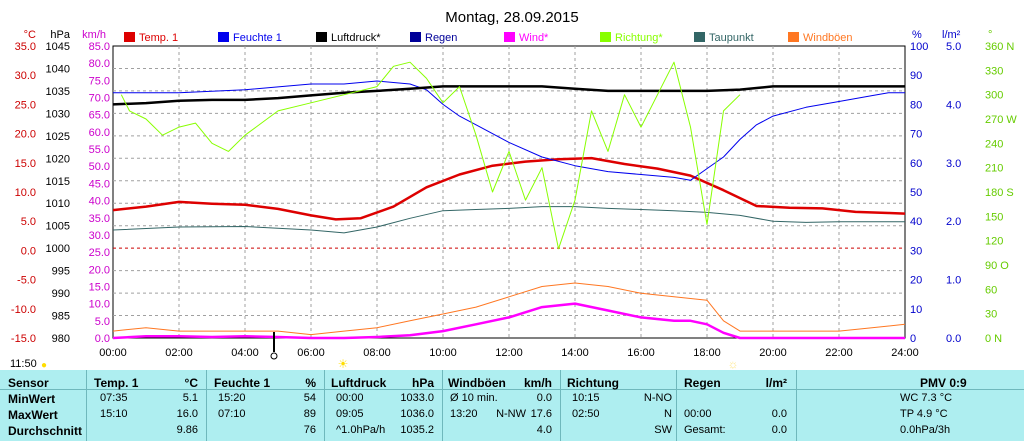  I want to click on wind-axis-tick-label: 65.0, so click(99, 116).